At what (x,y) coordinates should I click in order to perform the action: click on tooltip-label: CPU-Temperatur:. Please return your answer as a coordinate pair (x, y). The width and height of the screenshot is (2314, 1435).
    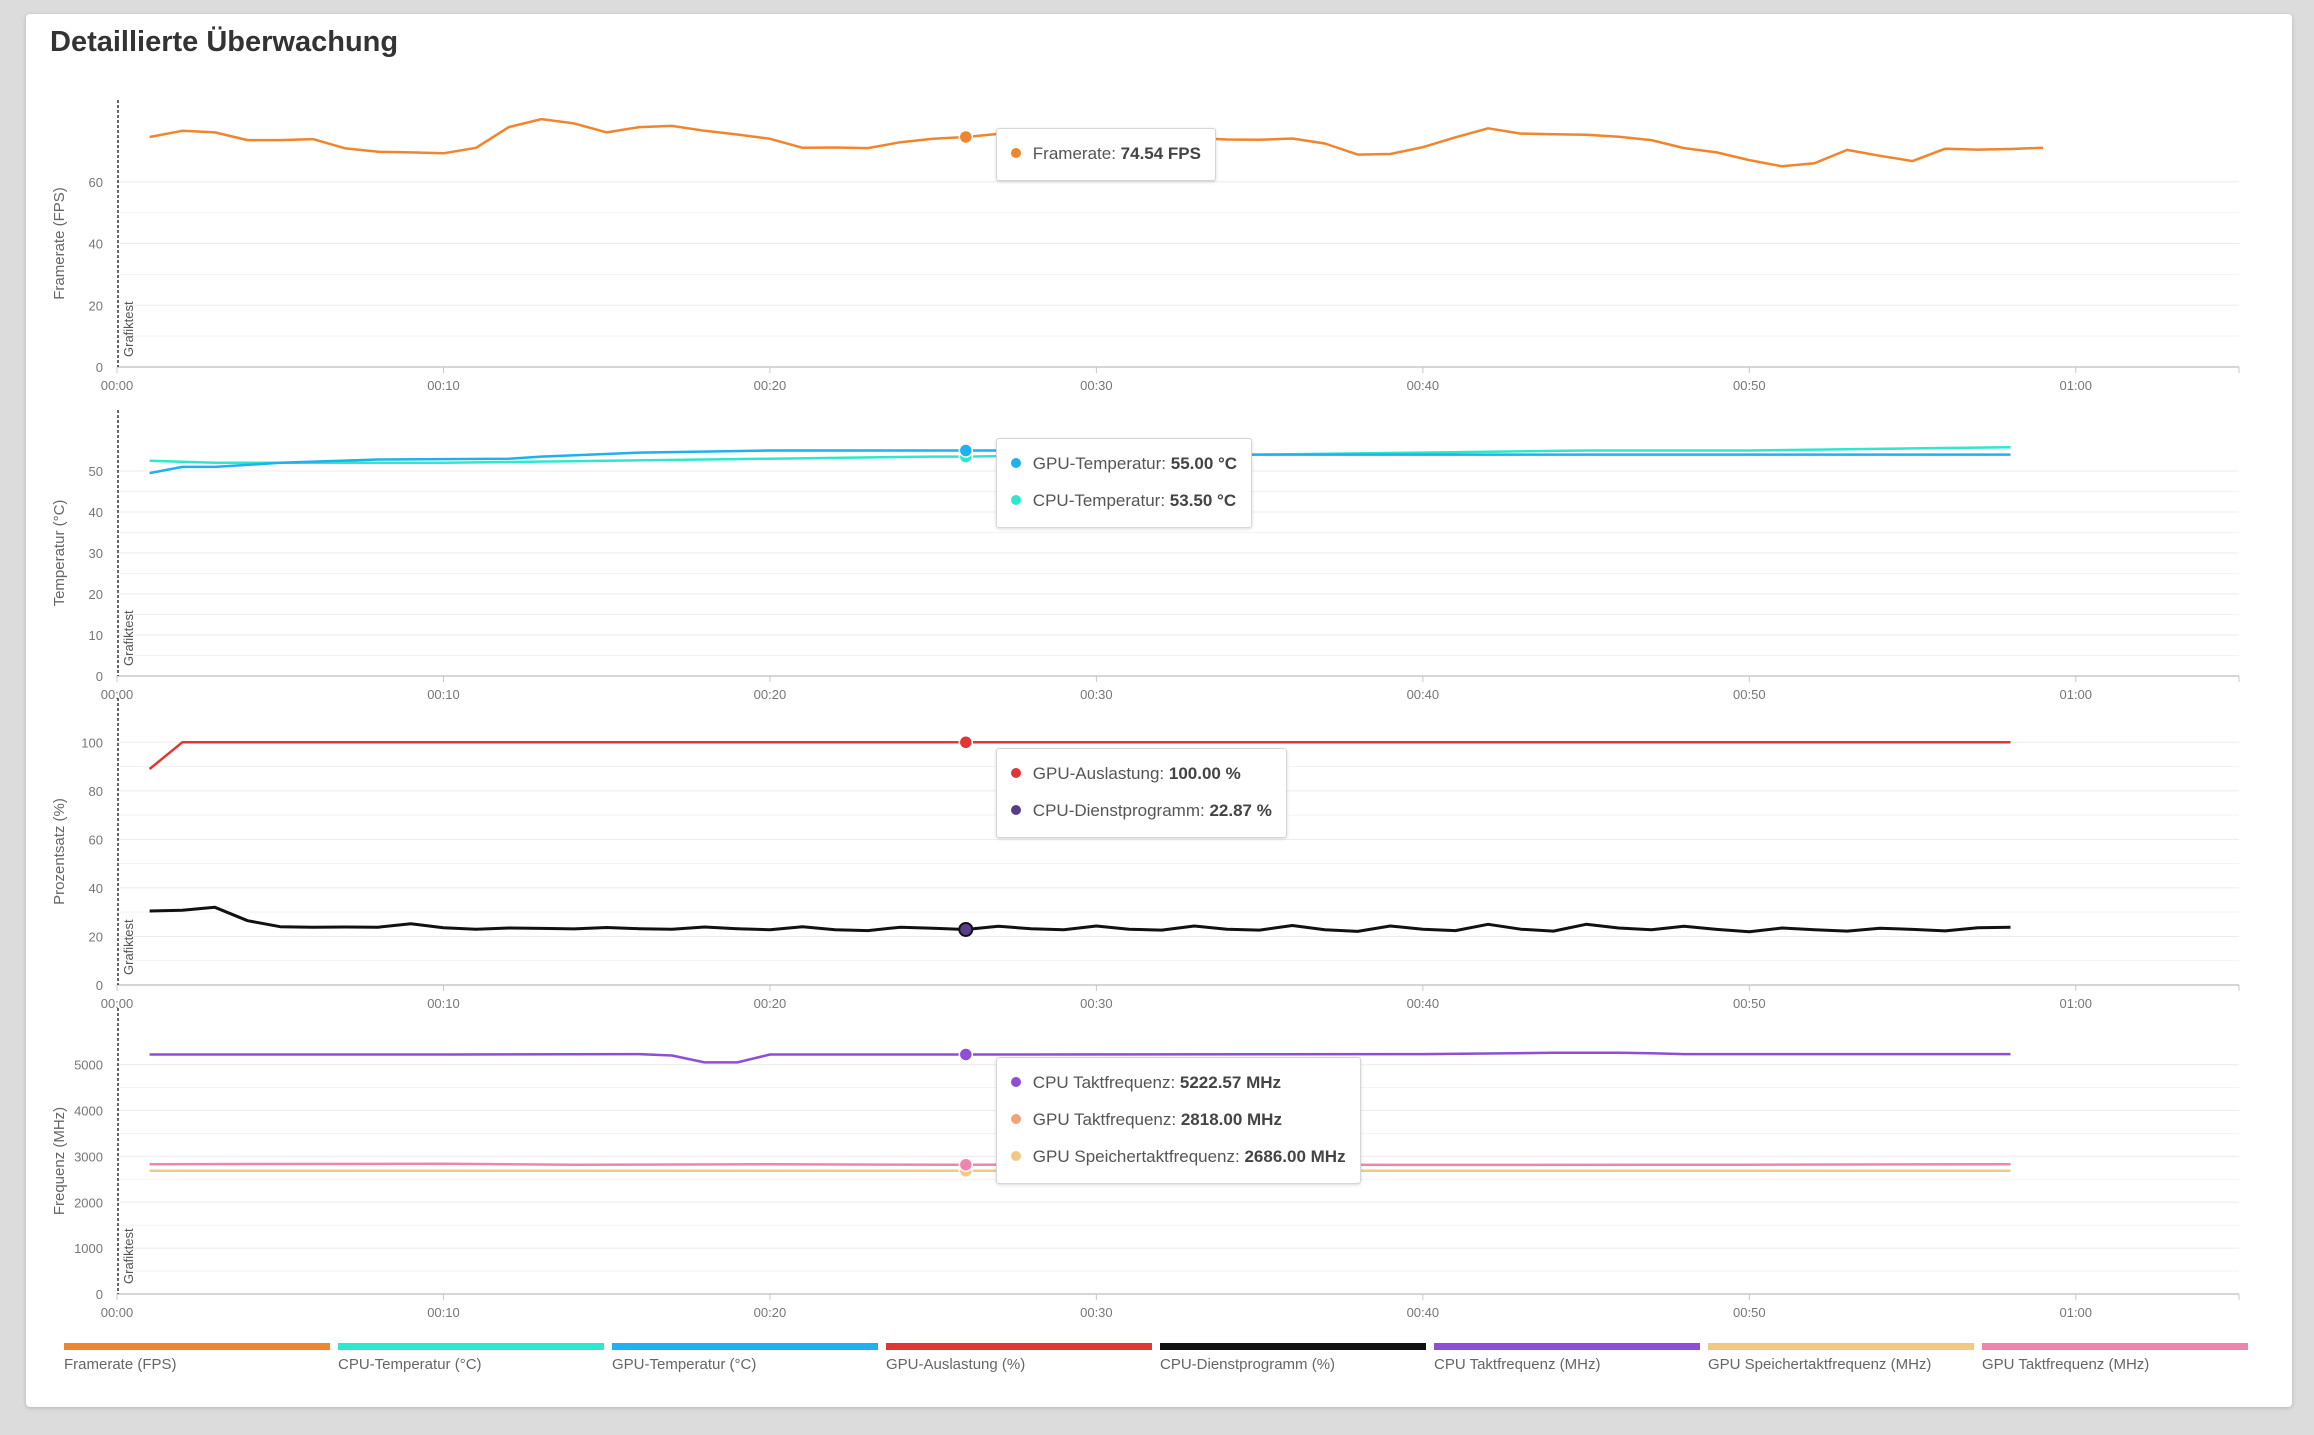
    Looking at the image, I should click on (1101, 500).